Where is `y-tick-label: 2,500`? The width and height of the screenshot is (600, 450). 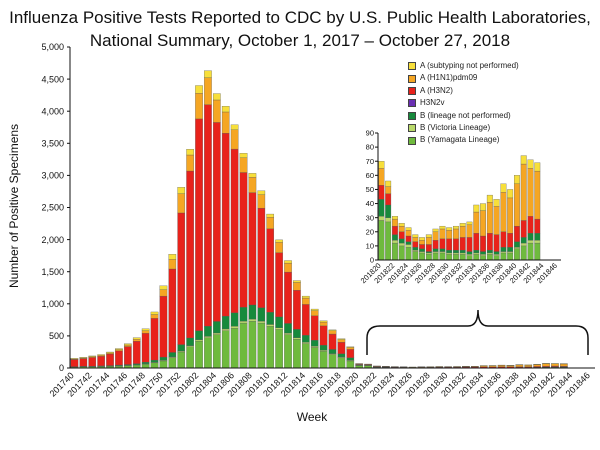
y-tick-label: 2,500 is located at coordinates (52, 208).